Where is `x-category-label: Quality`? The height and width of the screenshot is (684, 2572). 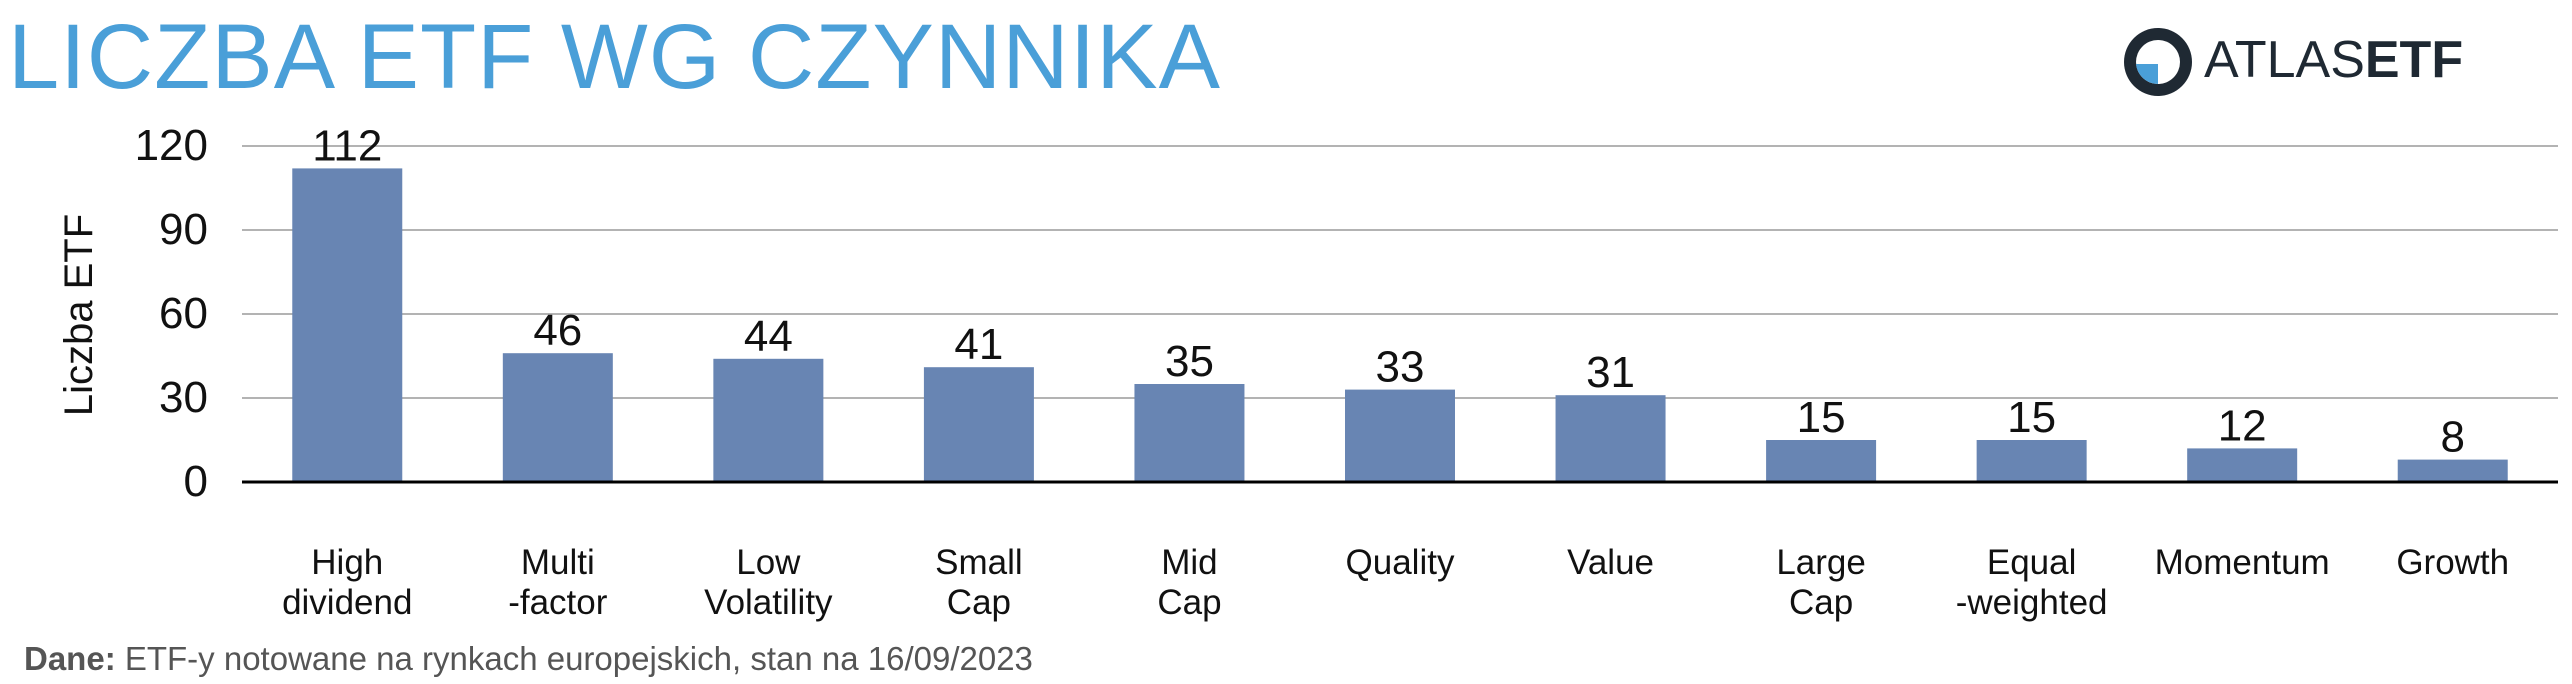
x-category-label: Quality is located at coordinates (1400, 562).